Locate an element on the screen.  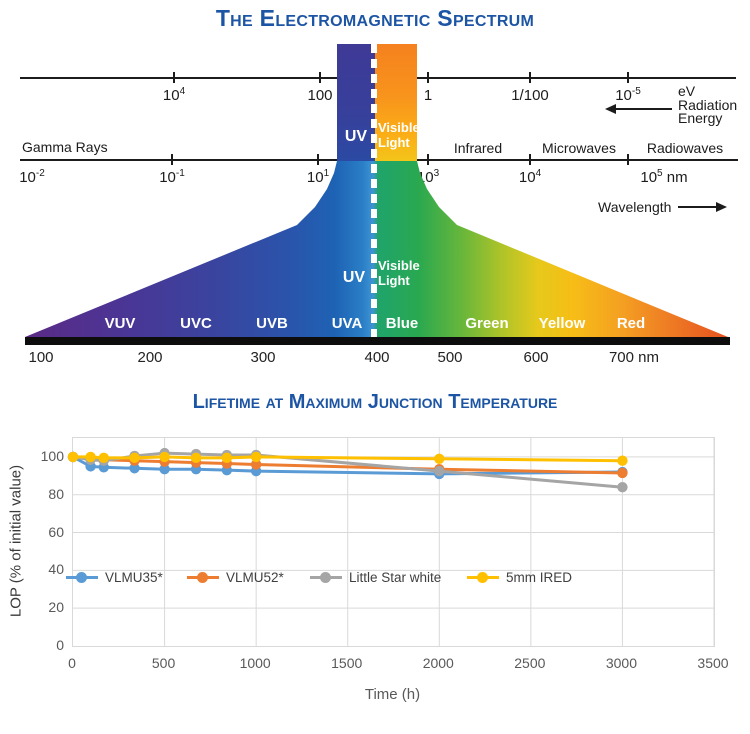
energy-tick-label: 1 is located at coordinates (428, 95).